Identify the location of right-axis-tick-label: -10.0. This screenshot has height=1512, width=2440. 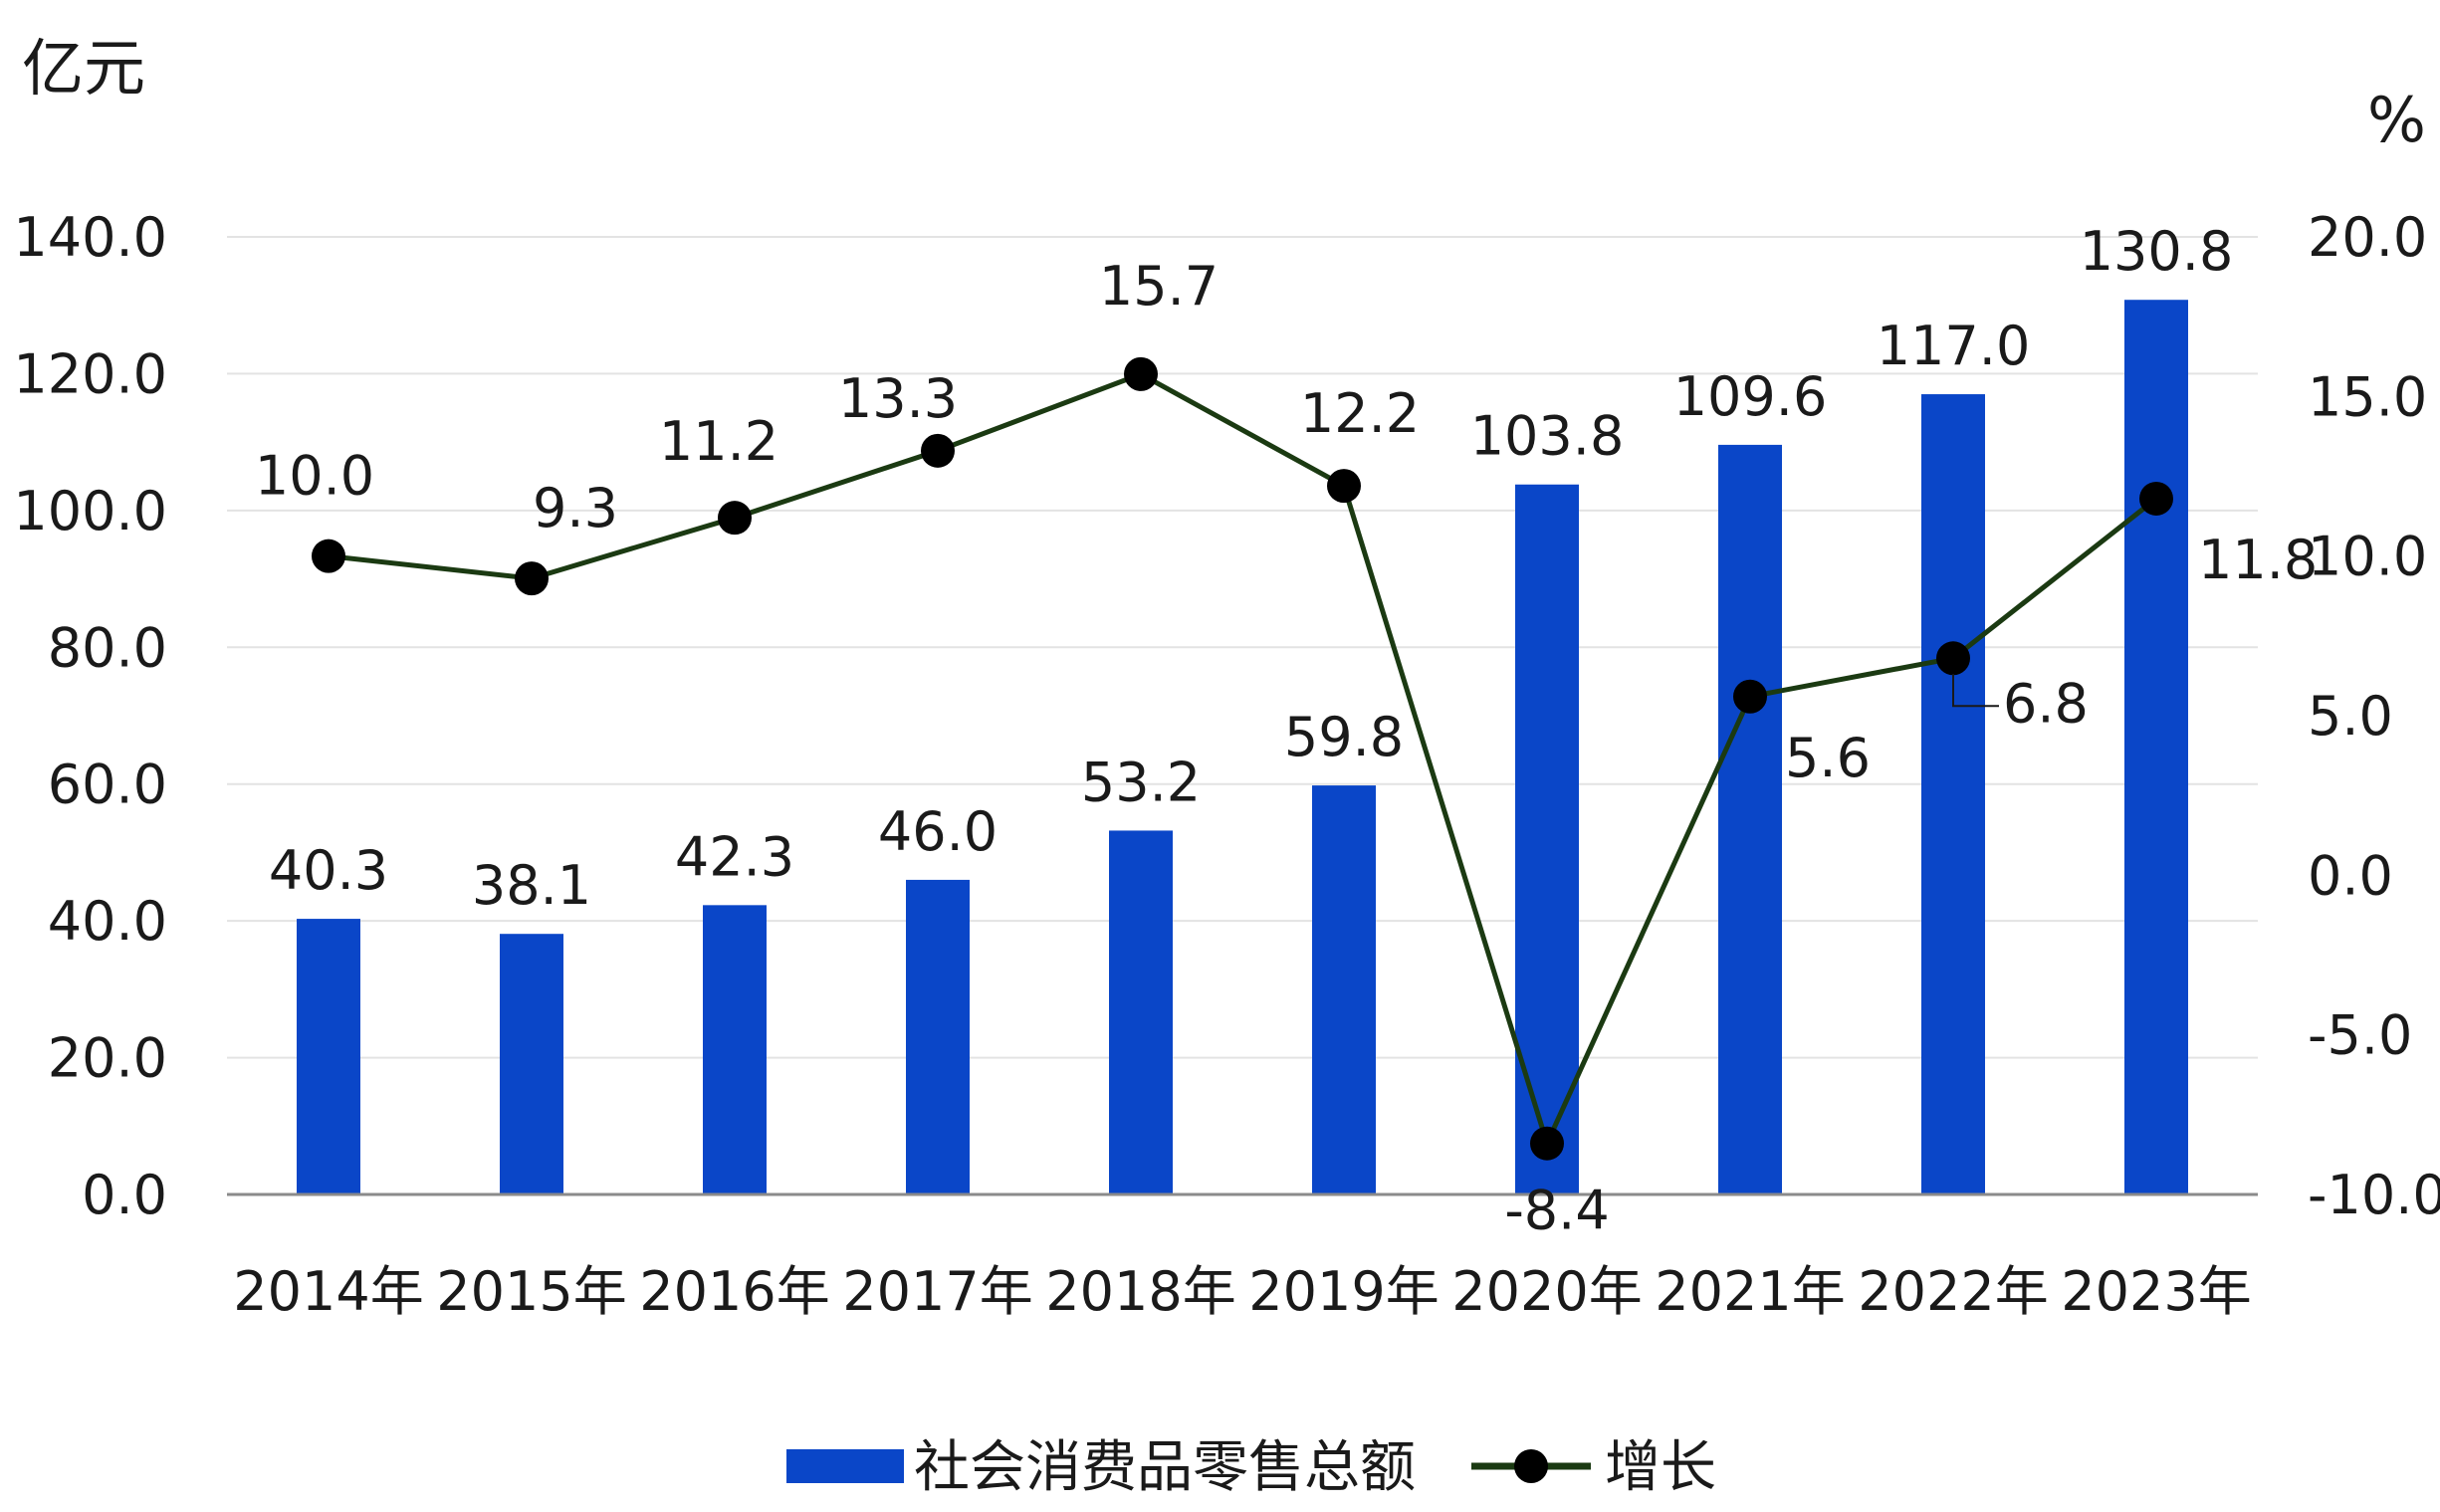
(2374, 1195).